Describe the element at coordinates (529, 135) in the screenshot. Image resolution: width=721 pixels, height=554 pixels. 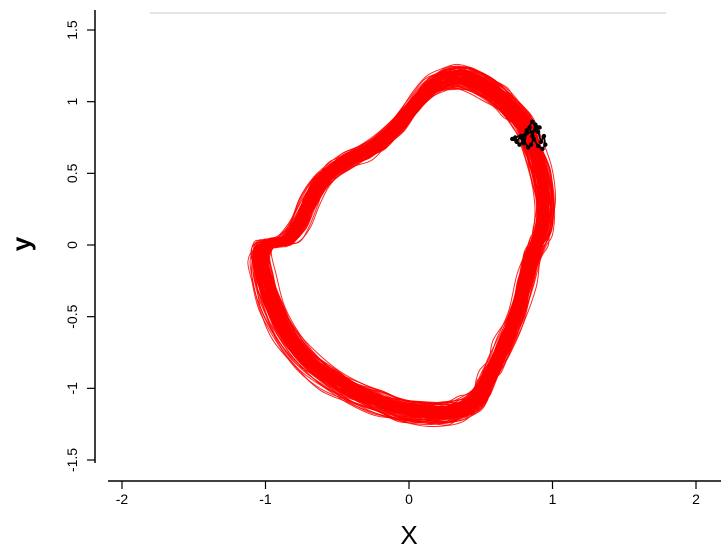
I see `cluster-layer` at that location.